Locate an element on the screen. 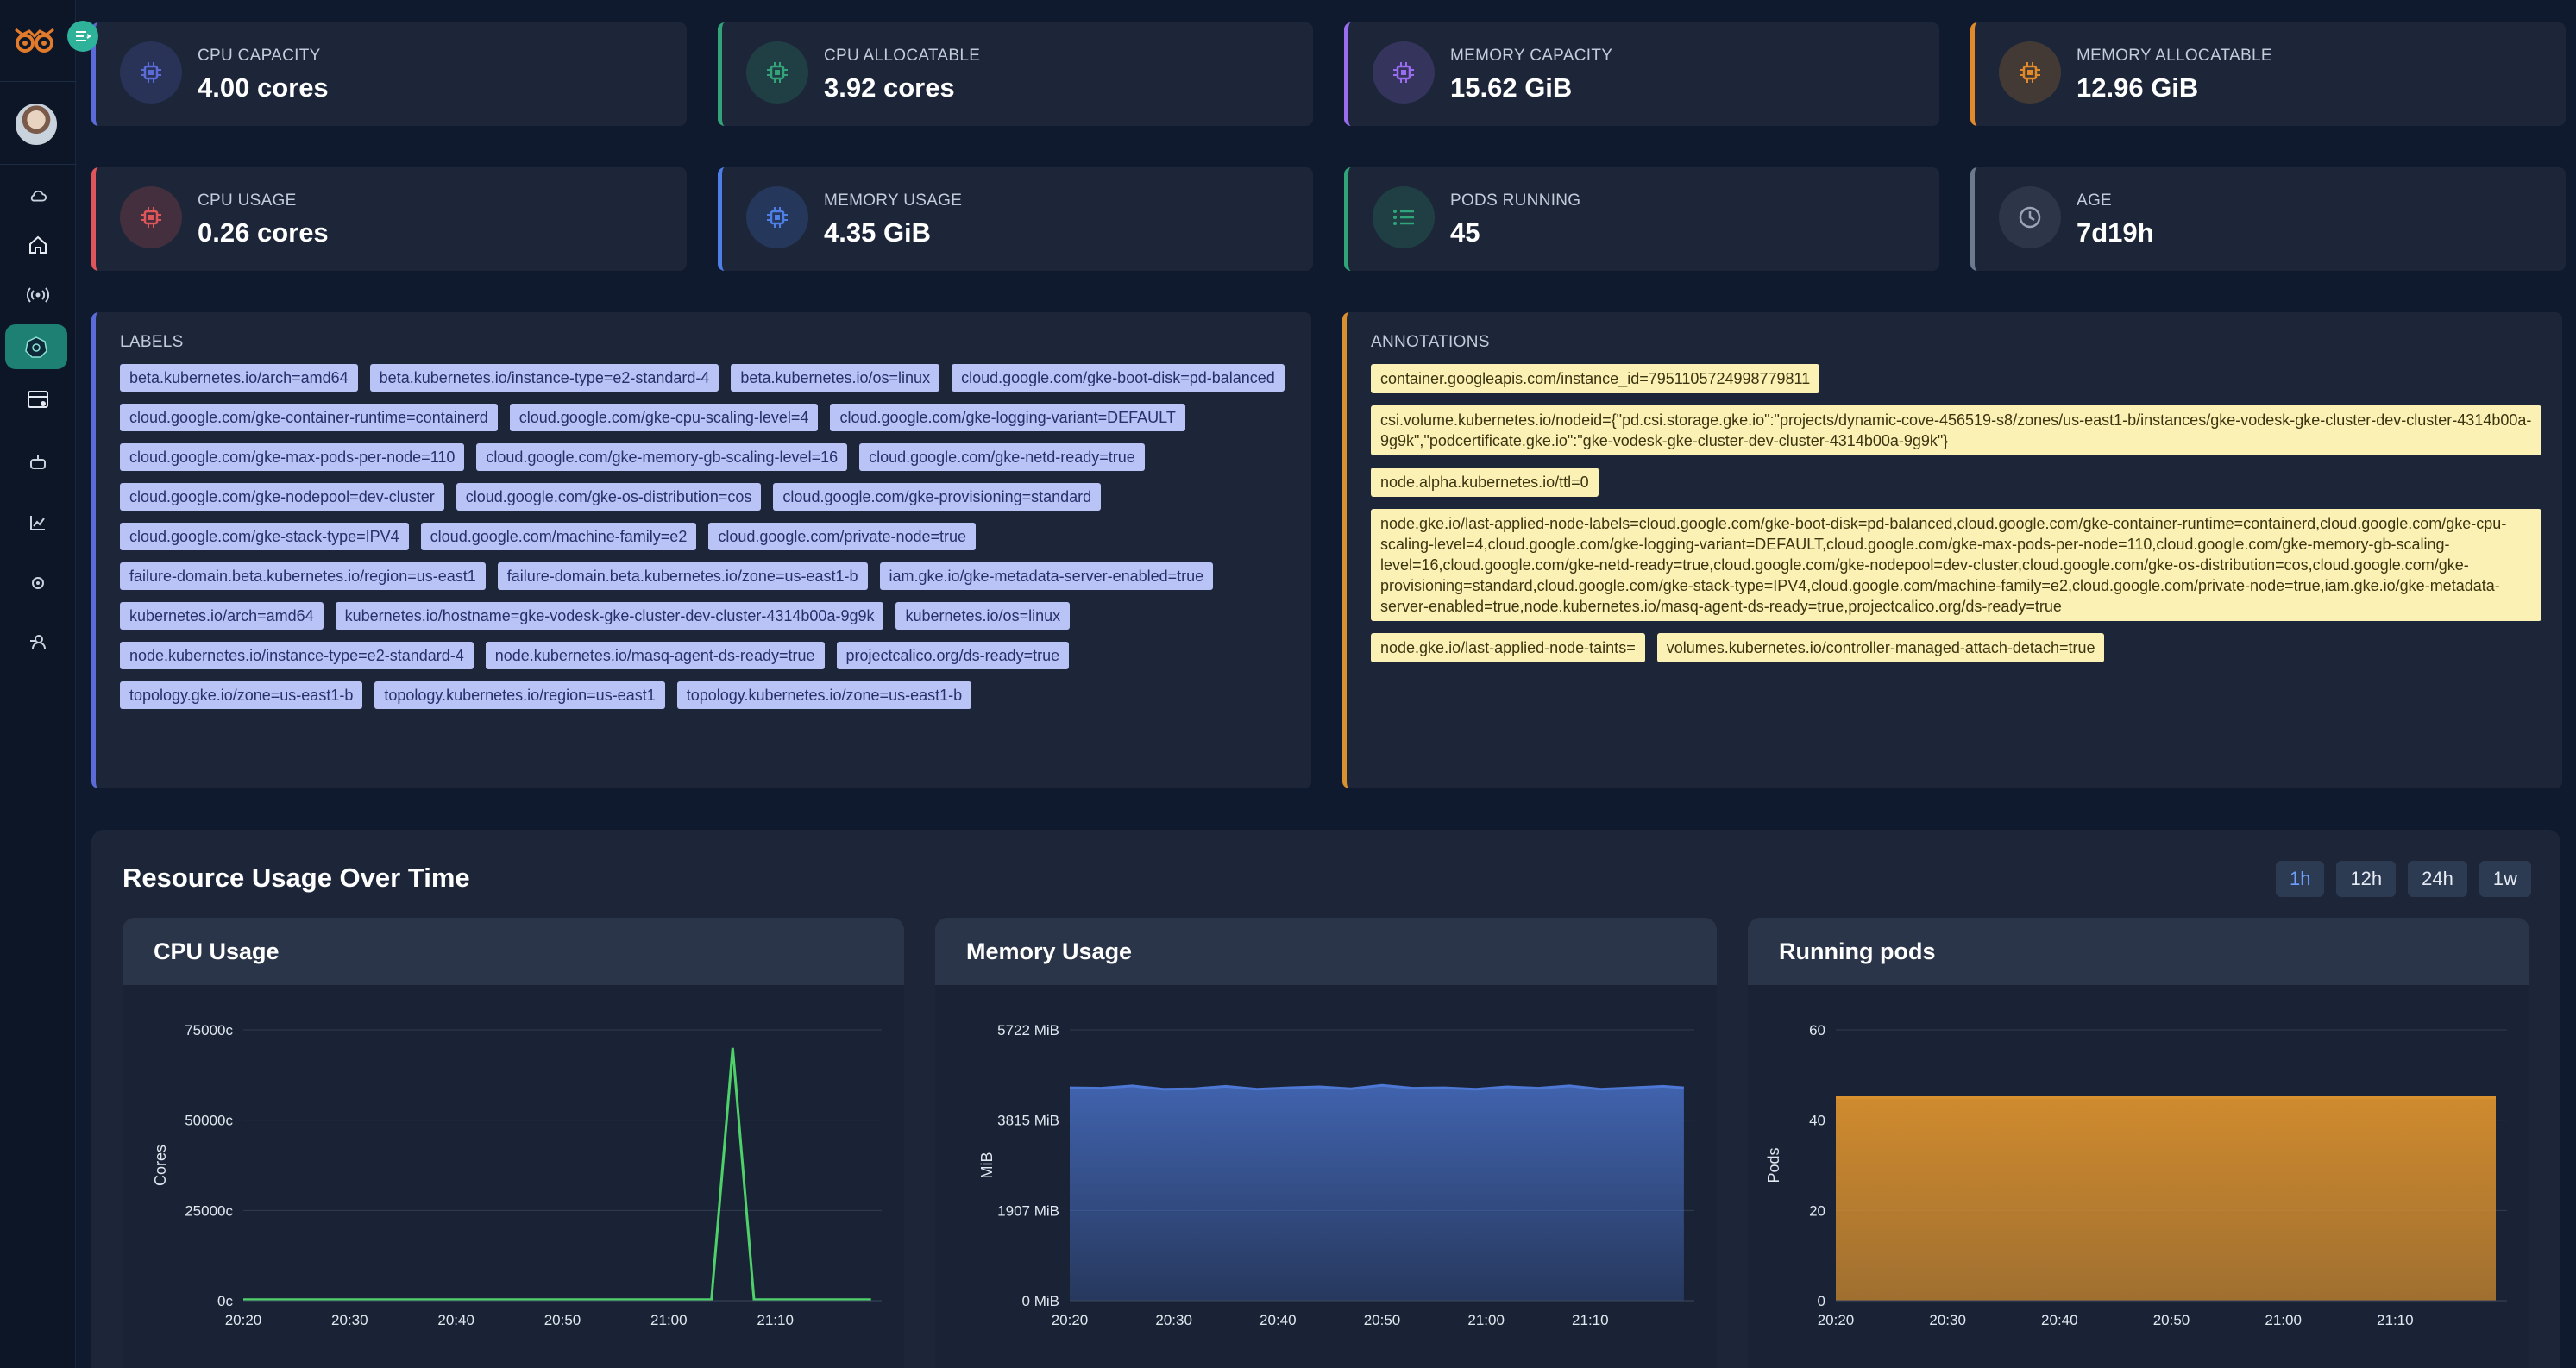  labels-title: LABELS is located at coordinates (152, 342).